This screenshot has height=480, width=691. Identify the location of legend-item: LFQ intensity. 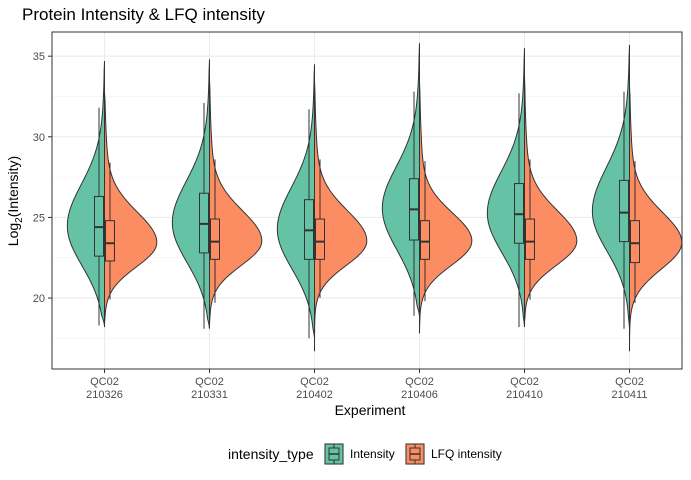
(453, 454).